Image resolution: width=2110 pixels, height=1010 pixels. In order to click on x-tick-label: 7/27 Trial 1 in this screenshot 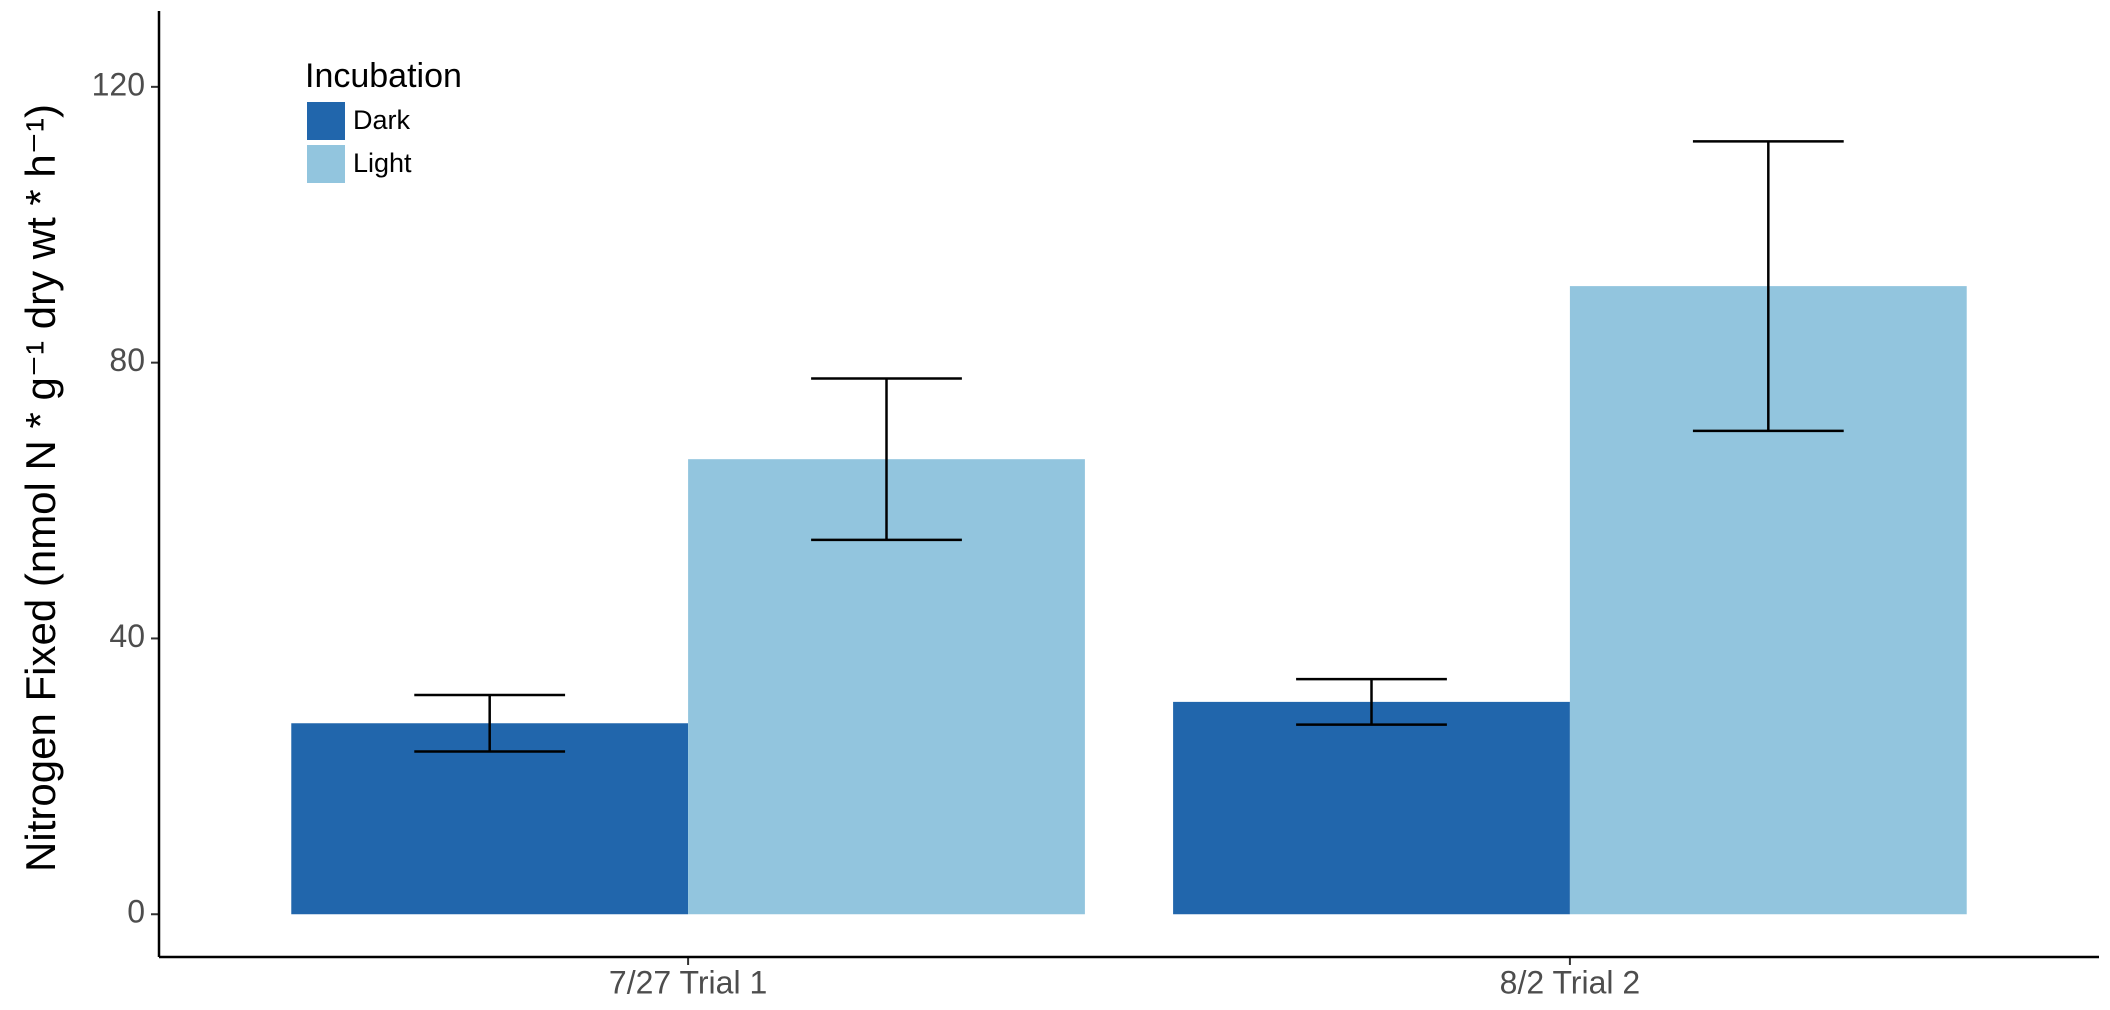, I will do `click(688, 982)`.